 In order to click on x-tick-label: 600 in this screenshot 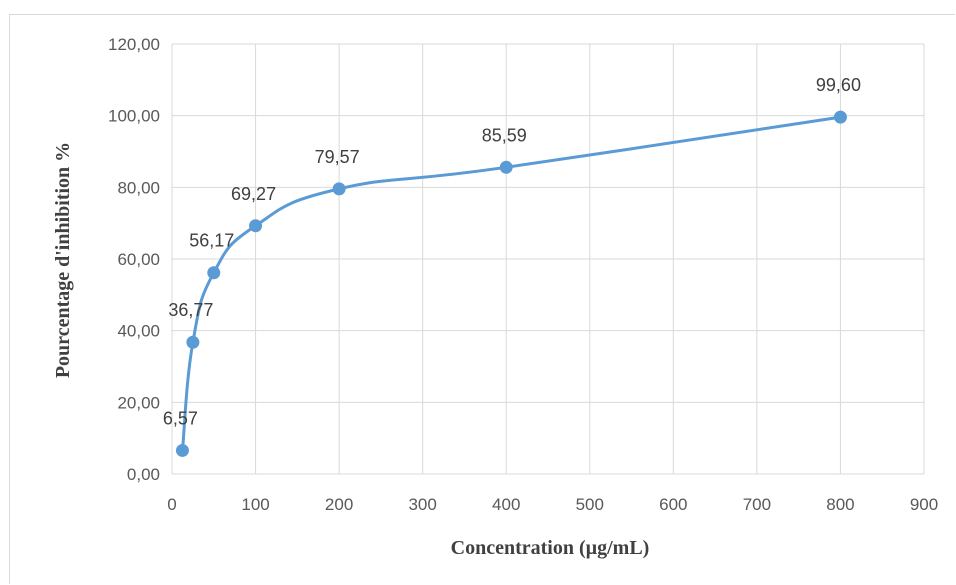, I will do `click(673, 504)`.